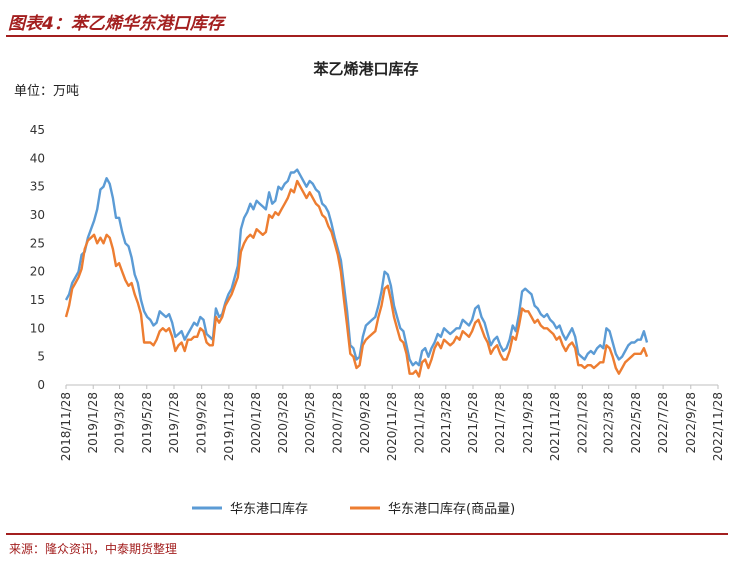 Image resolution: width=732 pixels, height=569 pixels. Describe the element at coordinates (663, 423) in the screenshot. I see `x-tick-label: 2022/7/28` at that location.